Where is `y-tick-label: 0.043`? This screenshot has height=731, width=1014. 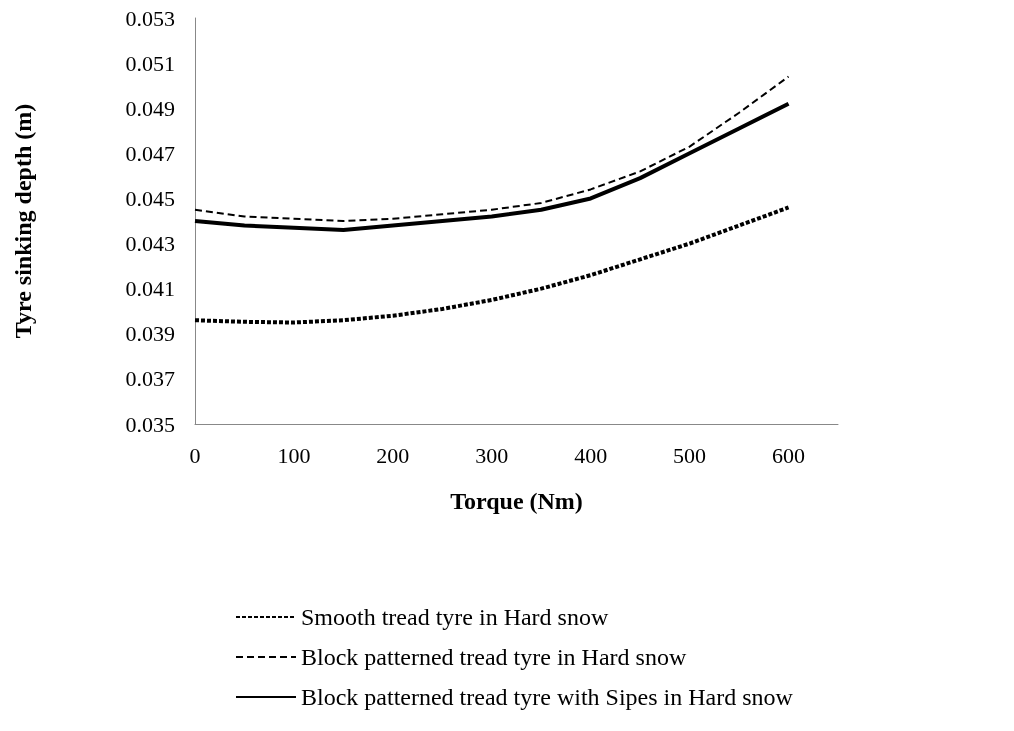 y-tick-label: 0.043 is located at coordinates (150, 244).